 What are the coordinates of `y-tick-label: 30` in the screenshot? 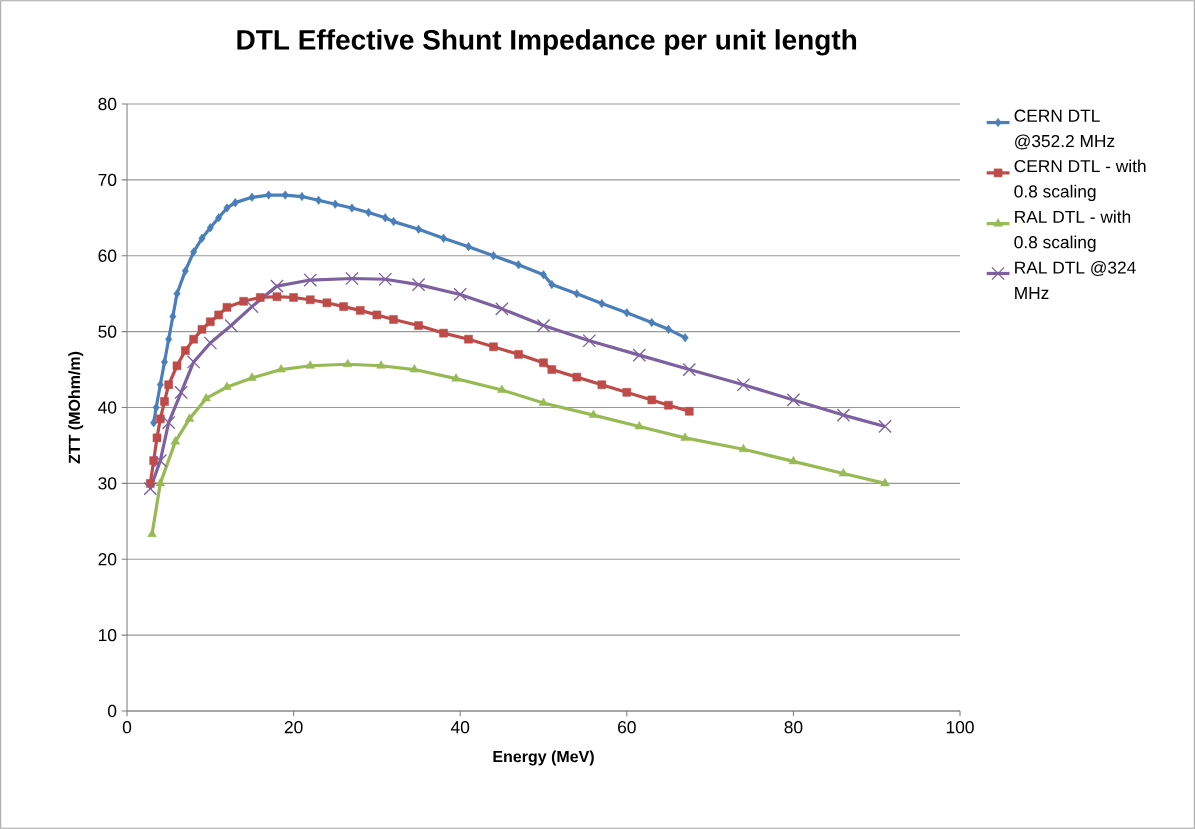 It's located at (107, 483).